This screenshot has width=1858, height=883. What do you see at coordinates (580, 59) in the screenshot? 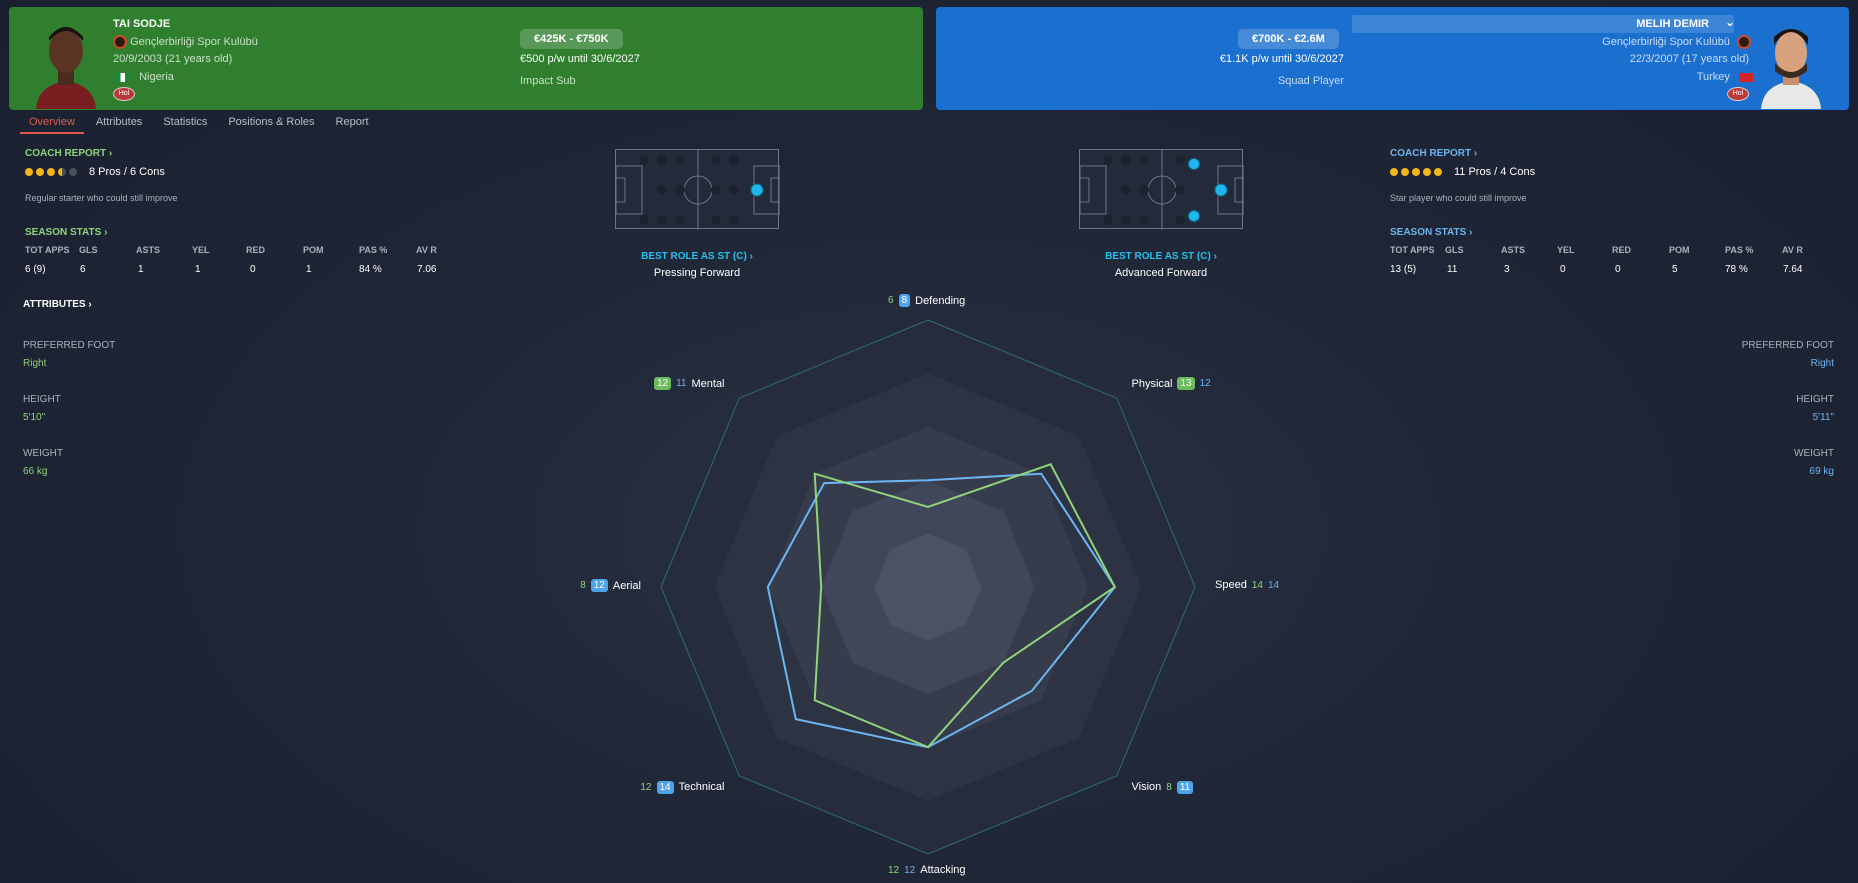
I see `left-player-wage: €500 p/w until 30/6/2027` at bounding box center [580, 59].